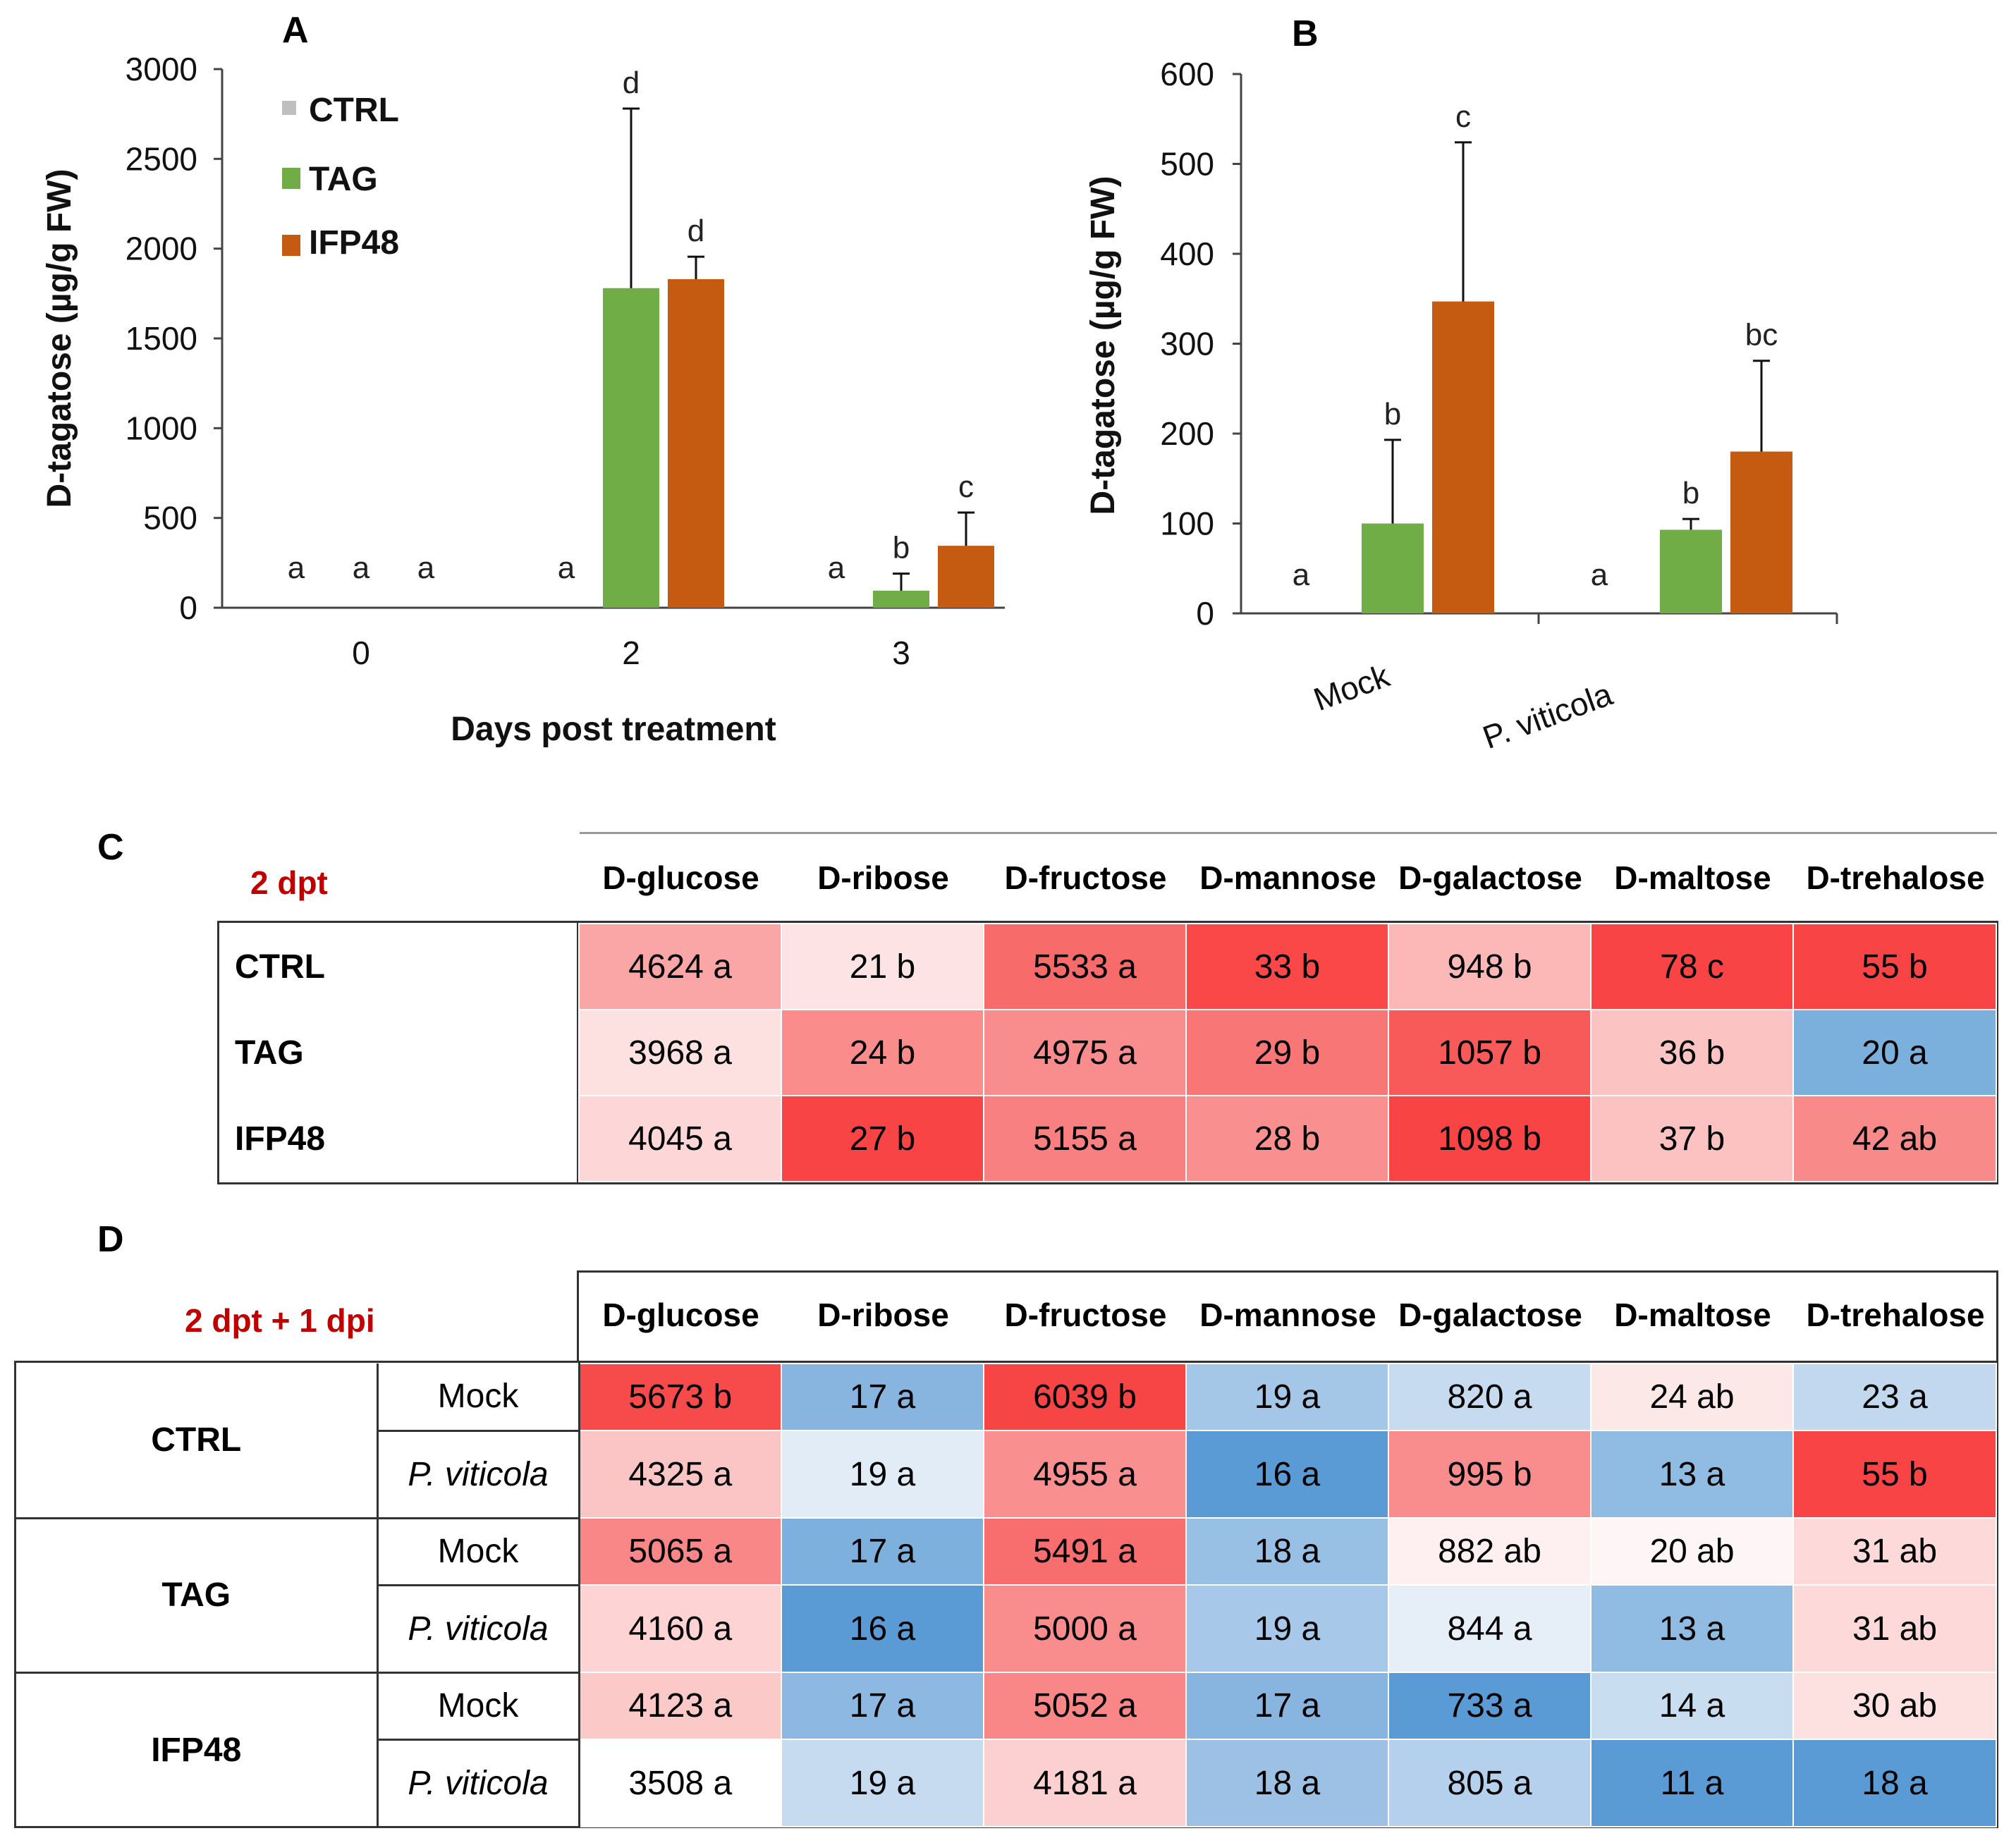  I want to click on column-header: D-galactose, so click(1490, 877).